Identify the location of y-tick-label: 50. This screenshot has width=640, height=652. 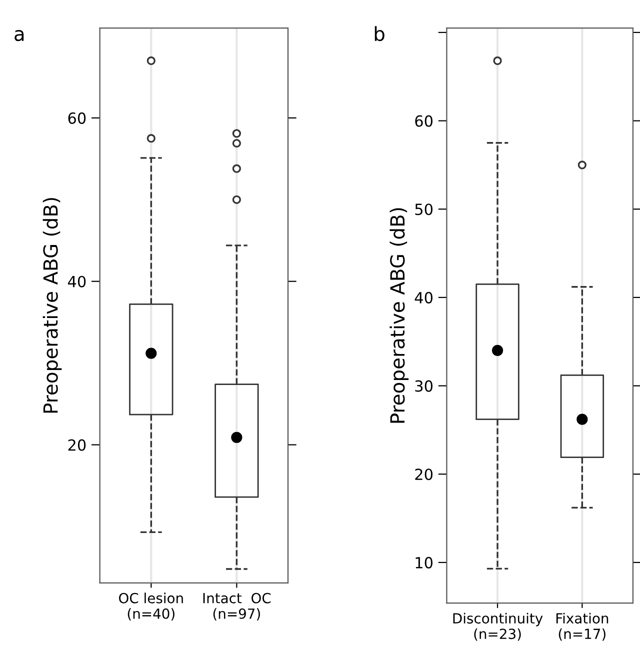
(424, 210).